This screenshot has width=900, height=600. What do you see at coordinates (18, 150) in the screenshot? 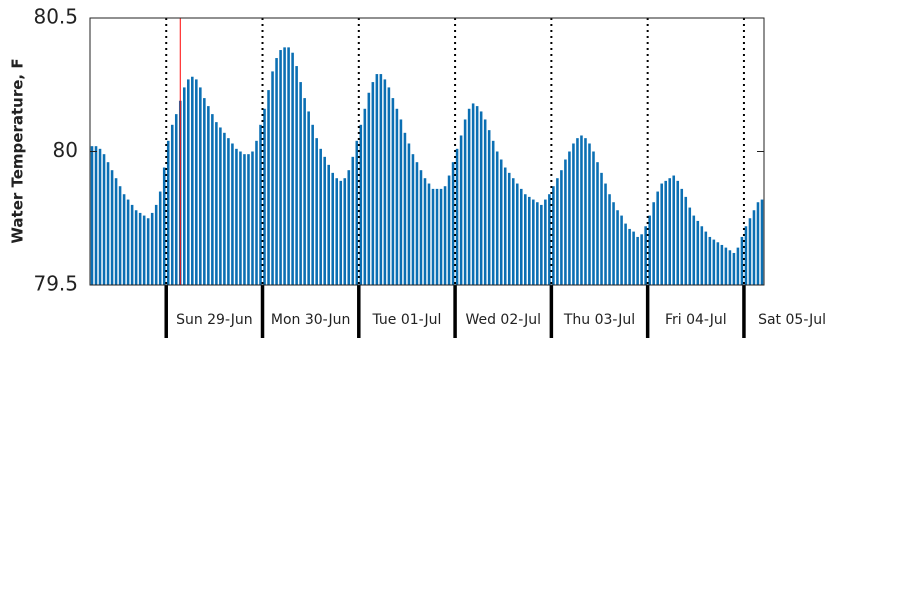
I see `y-axis-label: Water Temperature, F` at bounding box center [18, 150].